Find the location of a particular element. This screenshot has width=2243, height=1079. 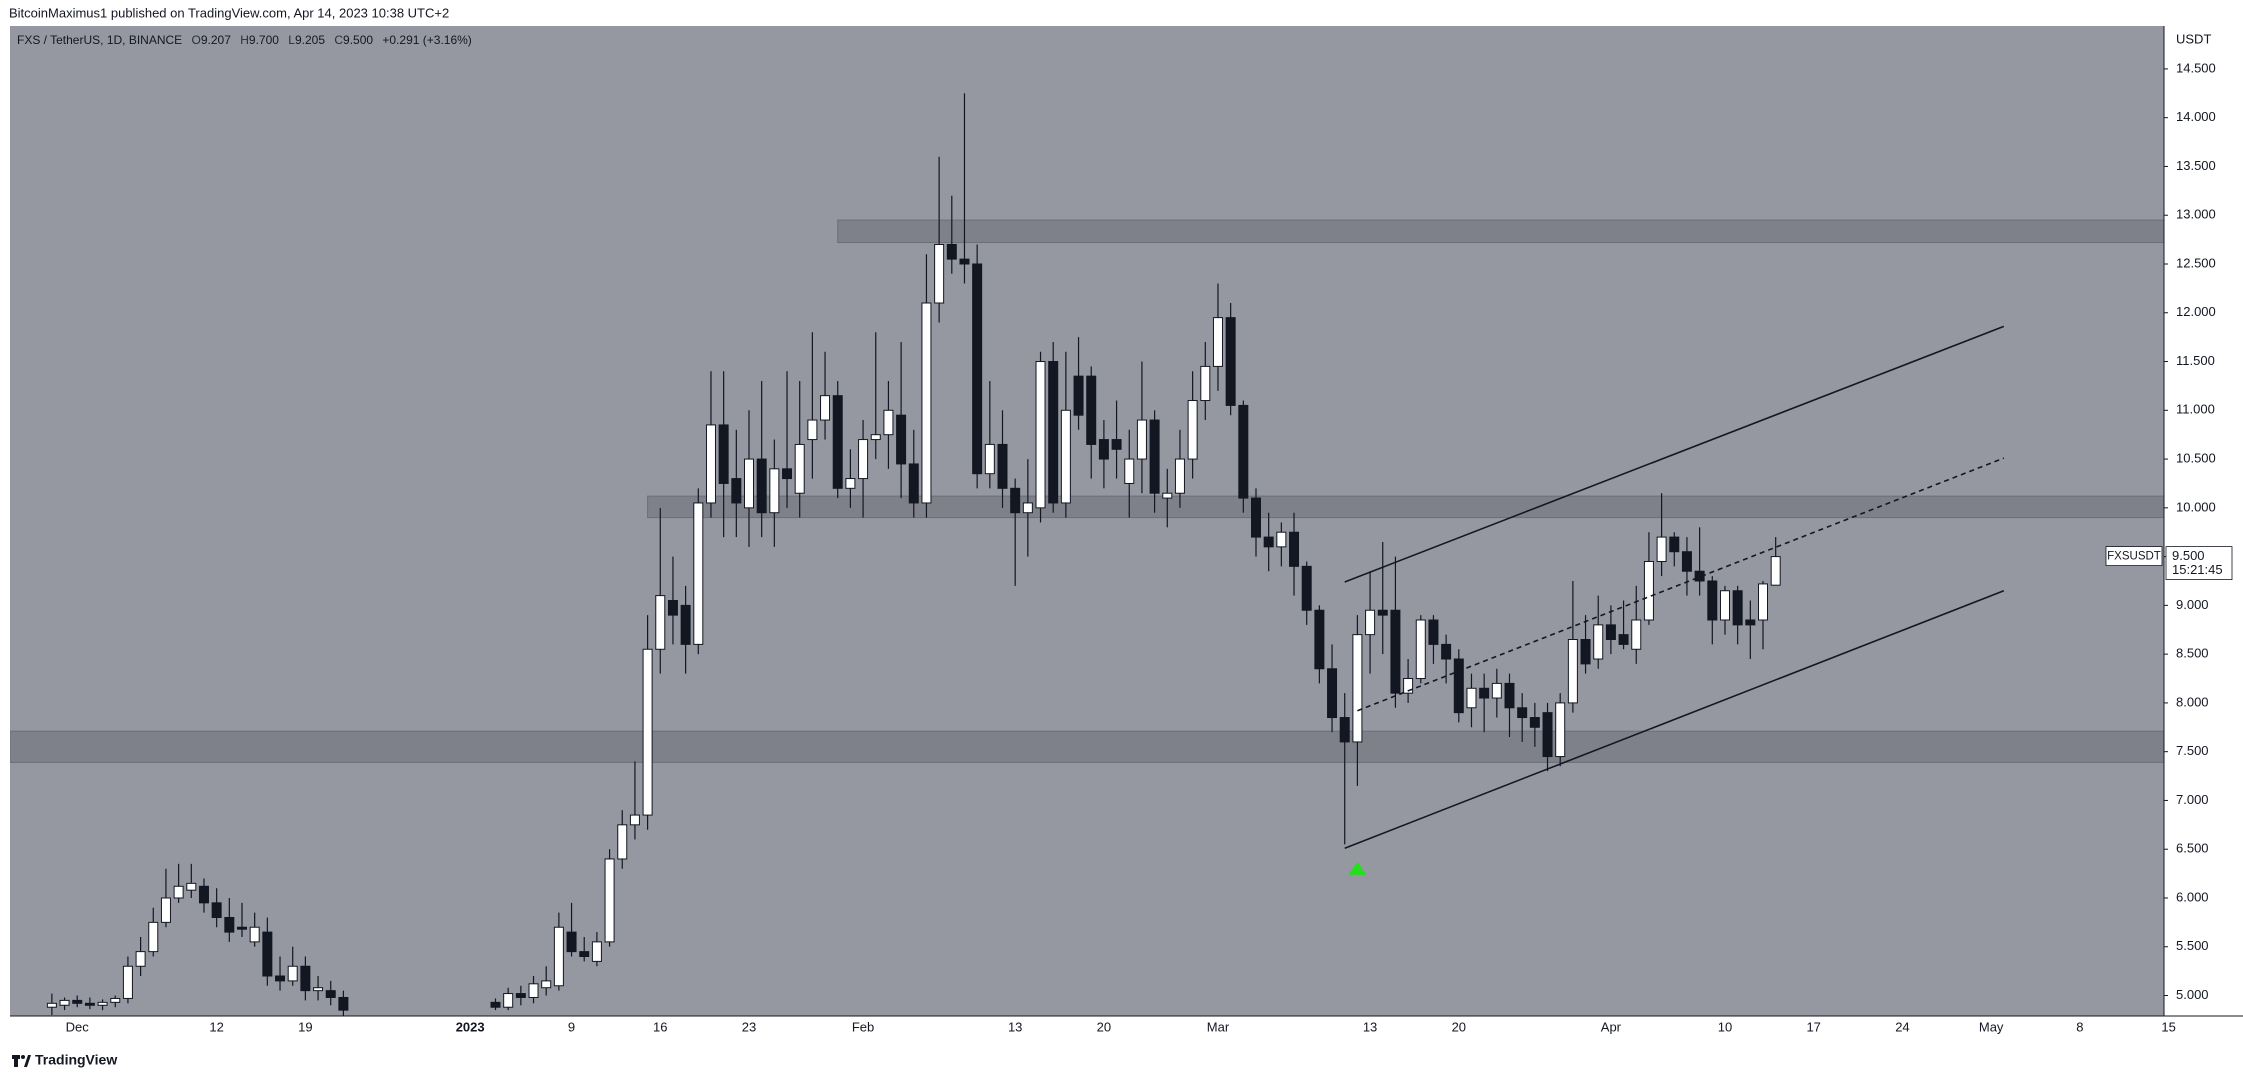

legend-value: 9.205 is located at coordinates (310, 40).